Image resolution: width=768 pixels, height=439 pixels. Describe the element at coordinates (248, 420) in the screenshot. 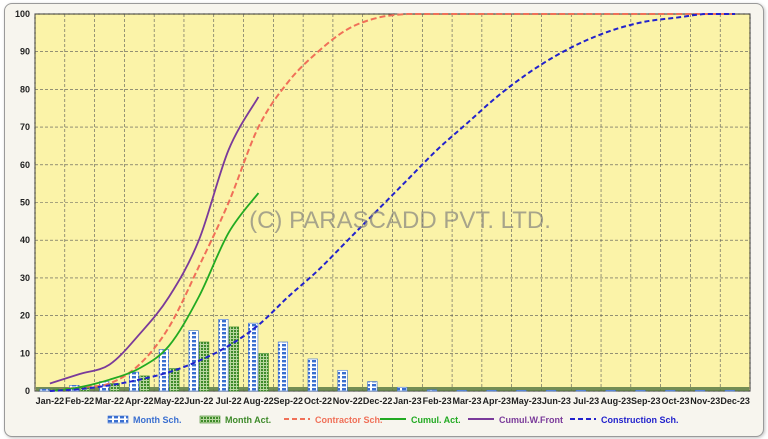

I see `legend-month-act-label: Month Act.` at that location.